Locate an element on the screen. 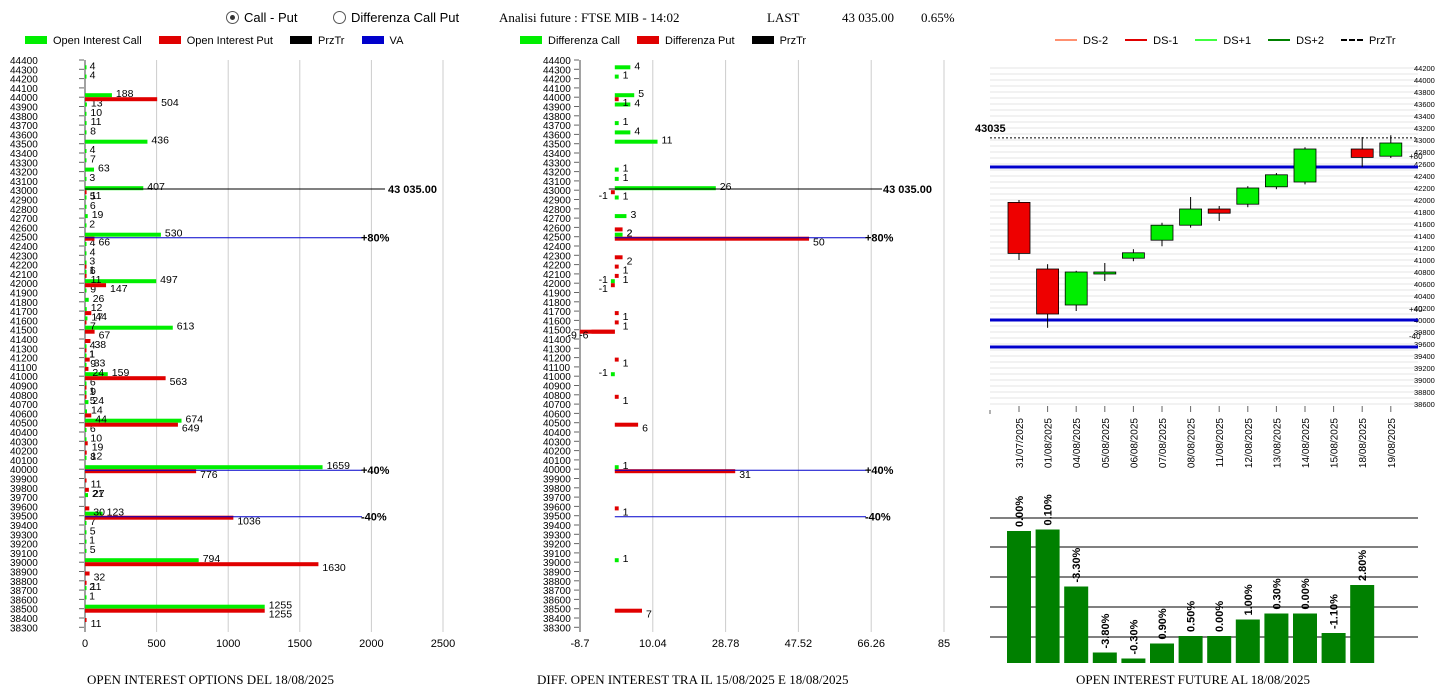 Image resolution: width=1455 pixels, height=693 pixels. y-tick-label: 40400 is located at coordinates (1424, 296).